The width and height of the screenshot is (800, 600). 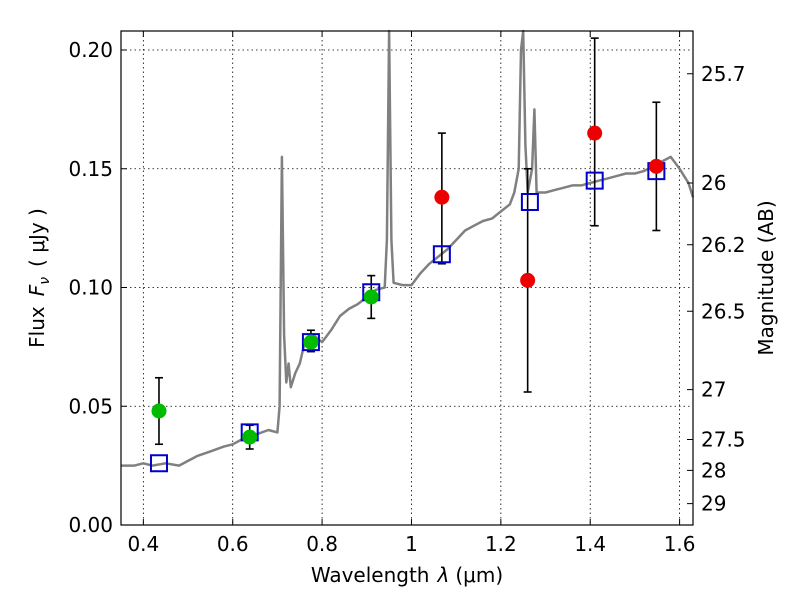 I want to click on y2-tick-label: 26, so click(x=713, y=183).